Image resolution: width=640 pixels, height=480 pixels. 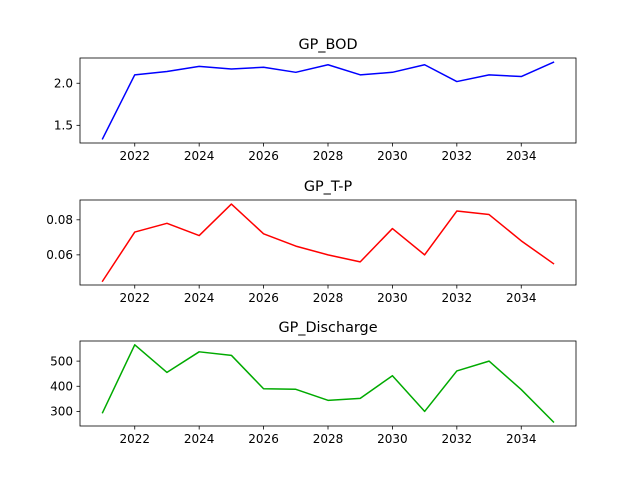 What do you see at coordinates (327, 45) in the screenshot?
I see `subplot-title: GP_BOD` at bounding box center [327, 45].